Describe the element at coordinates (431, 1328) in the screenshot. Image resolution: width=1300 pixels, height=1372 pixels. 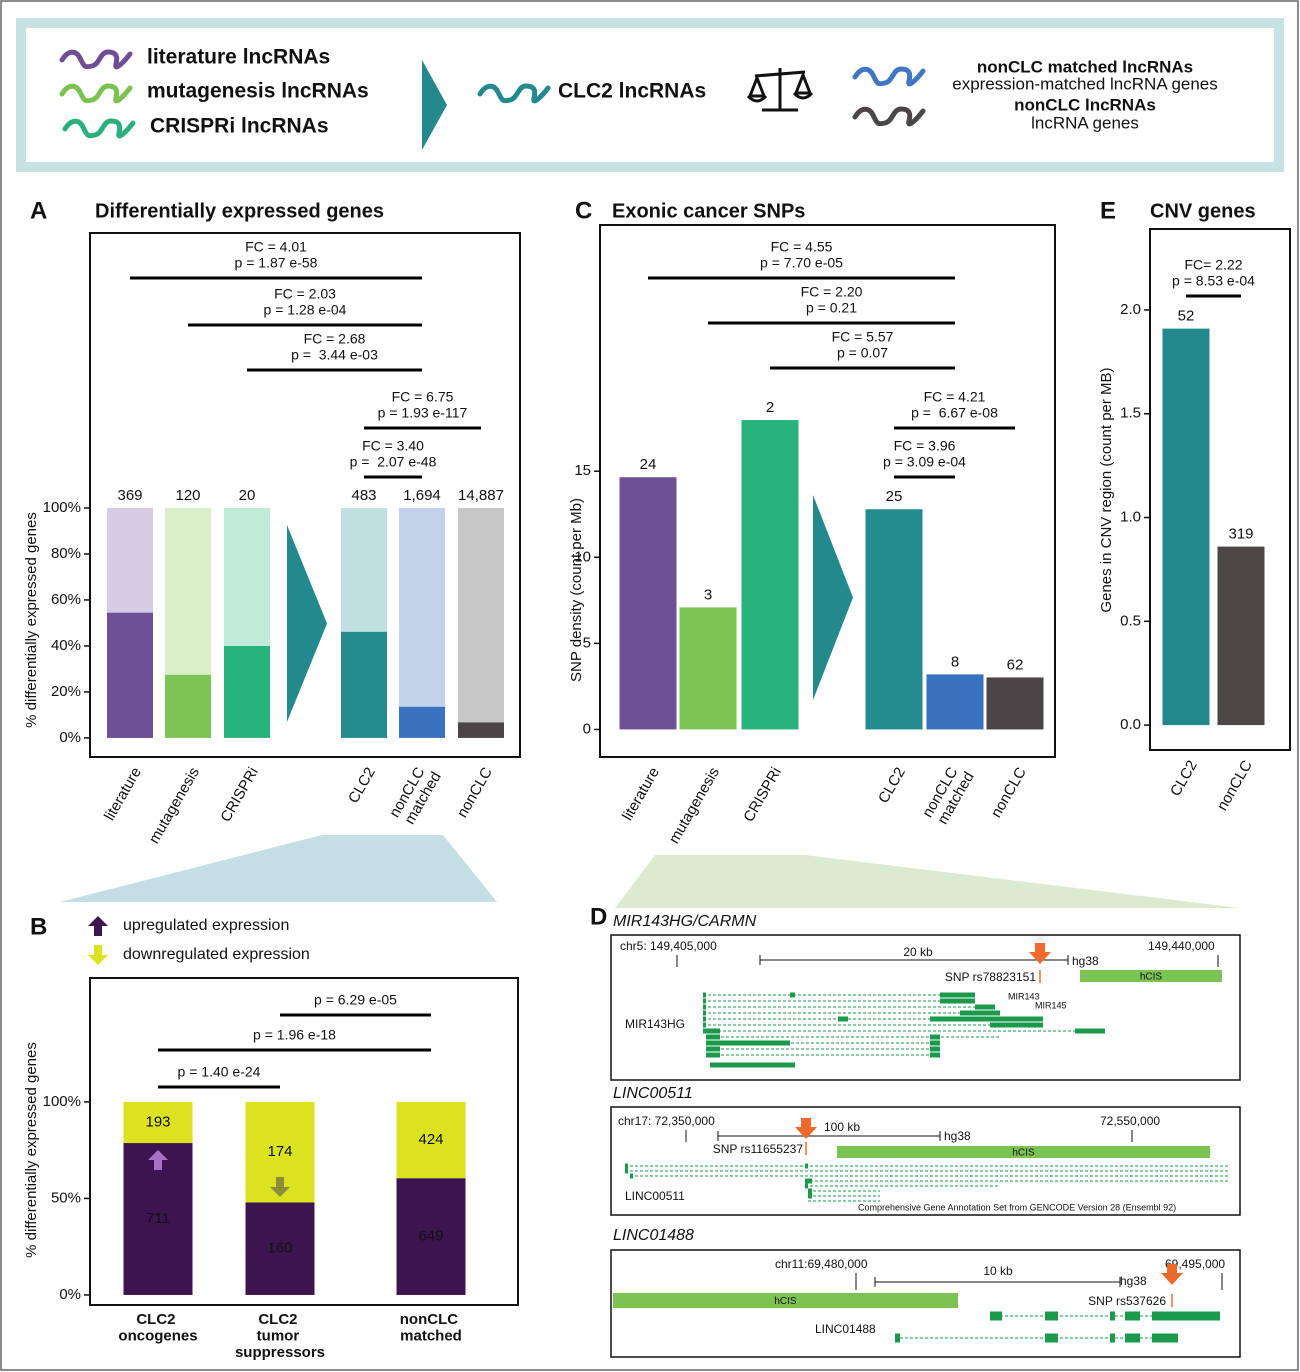
I see `x-tick-label: nonCLC matched` at that location.